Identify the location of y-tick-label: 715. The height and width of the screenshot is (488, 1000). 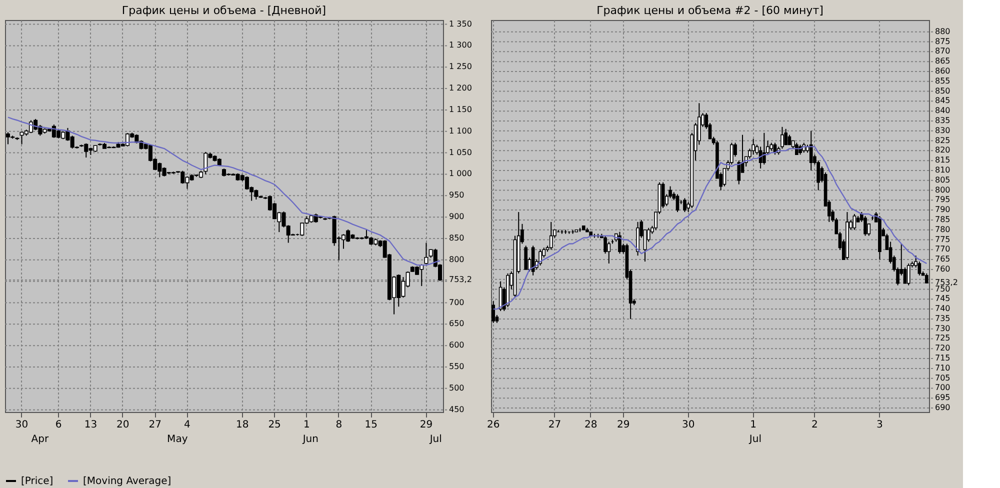
(942, 358).